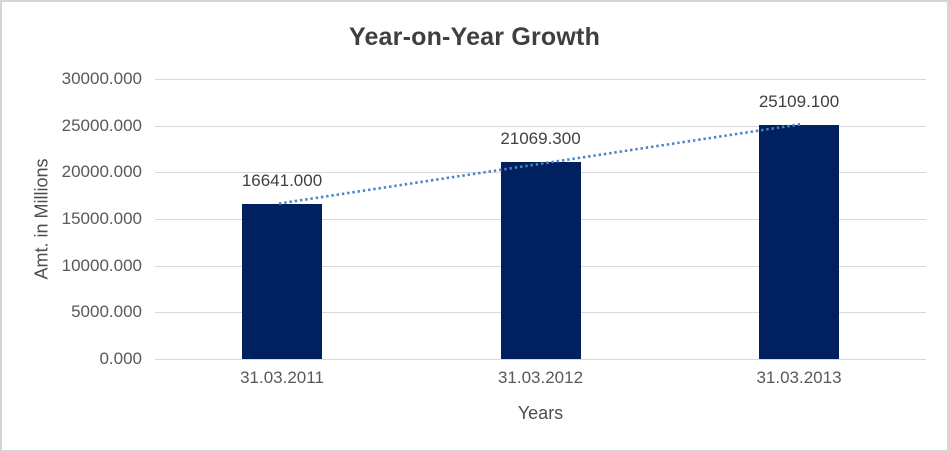 The image size is (949, 452). What do you see at coordinates (540, 260) in the screenshot?
I see `bar-31.03.2012` at bounding box center [540, 260].